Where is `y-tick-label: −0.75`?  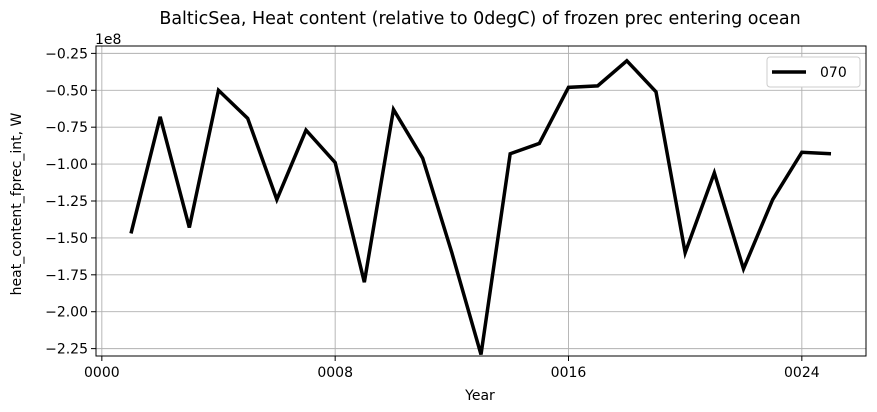 y-tick-label: −0.75 is located at coordinates (66, 128).